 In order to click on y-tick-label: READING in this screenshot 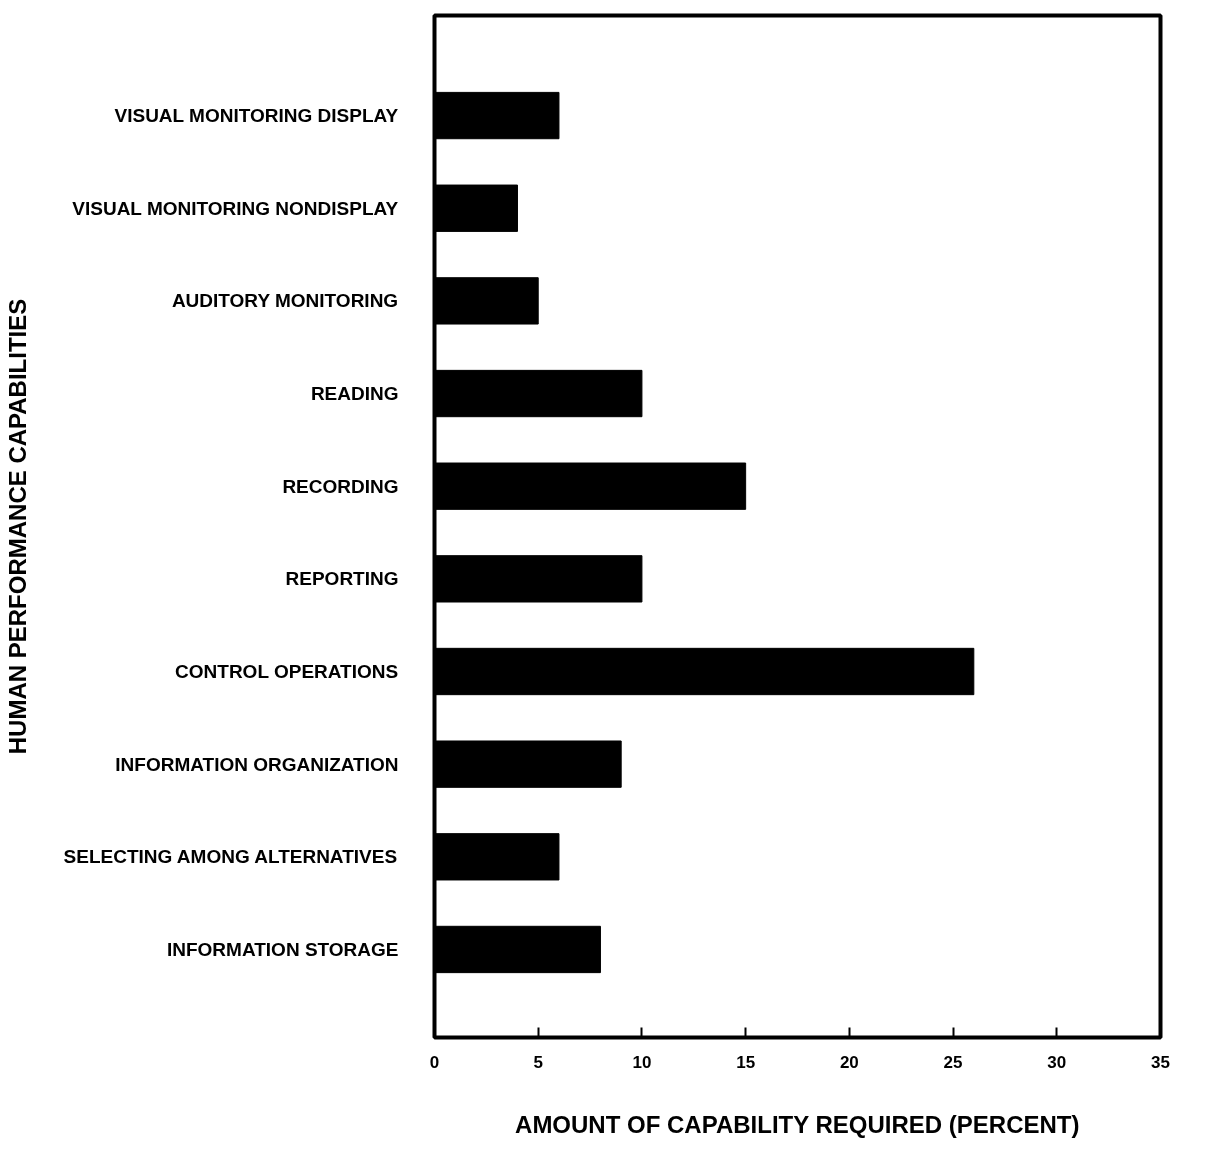, I will do `click(354, 394)`.